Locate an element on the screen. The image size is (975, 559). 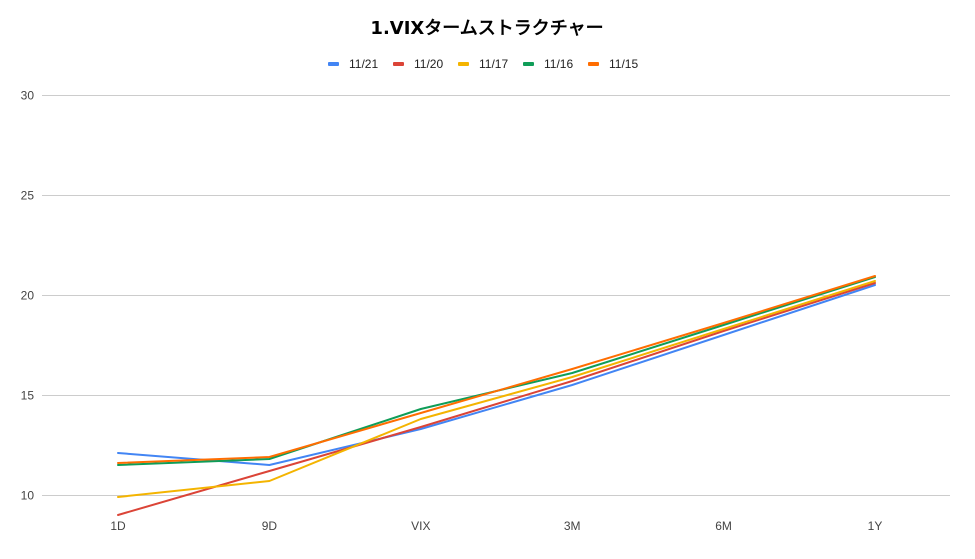
x-tick-label: 1Y is located at coordinates (875, 526).